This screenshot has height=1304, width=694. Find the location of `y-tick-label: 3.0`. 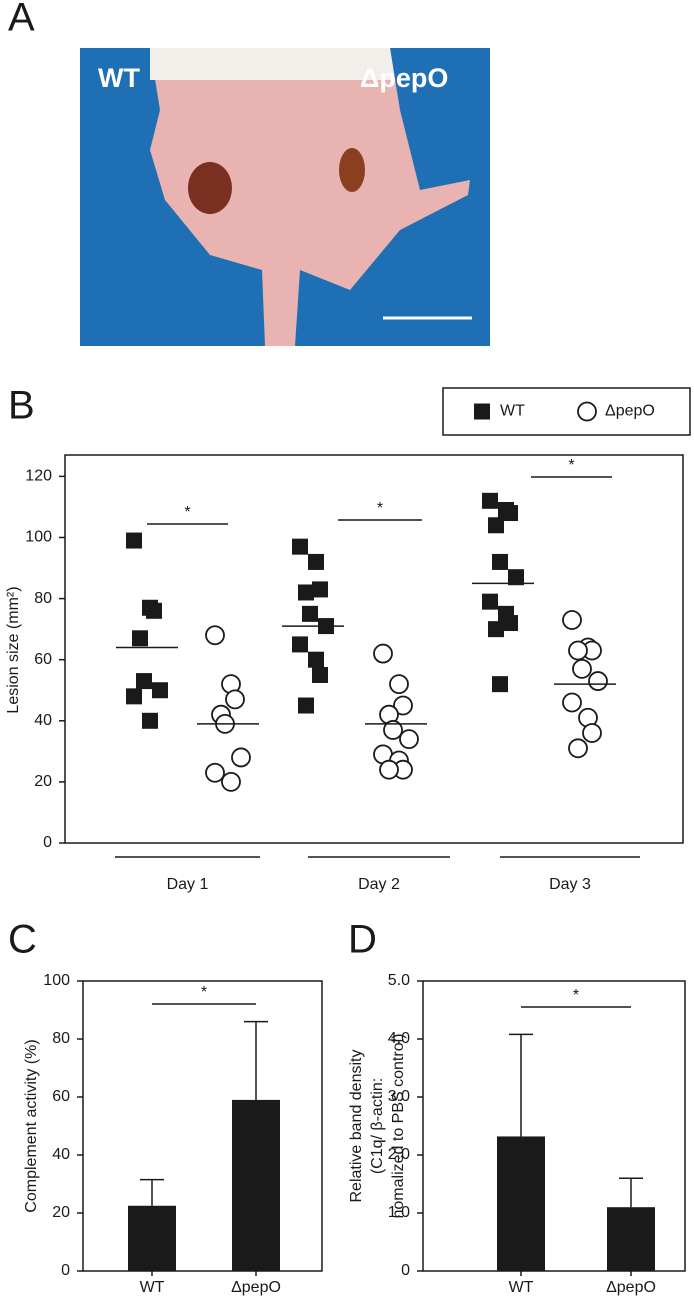

y-tick-label: 3.0 is located at coordinates (399, 1096).